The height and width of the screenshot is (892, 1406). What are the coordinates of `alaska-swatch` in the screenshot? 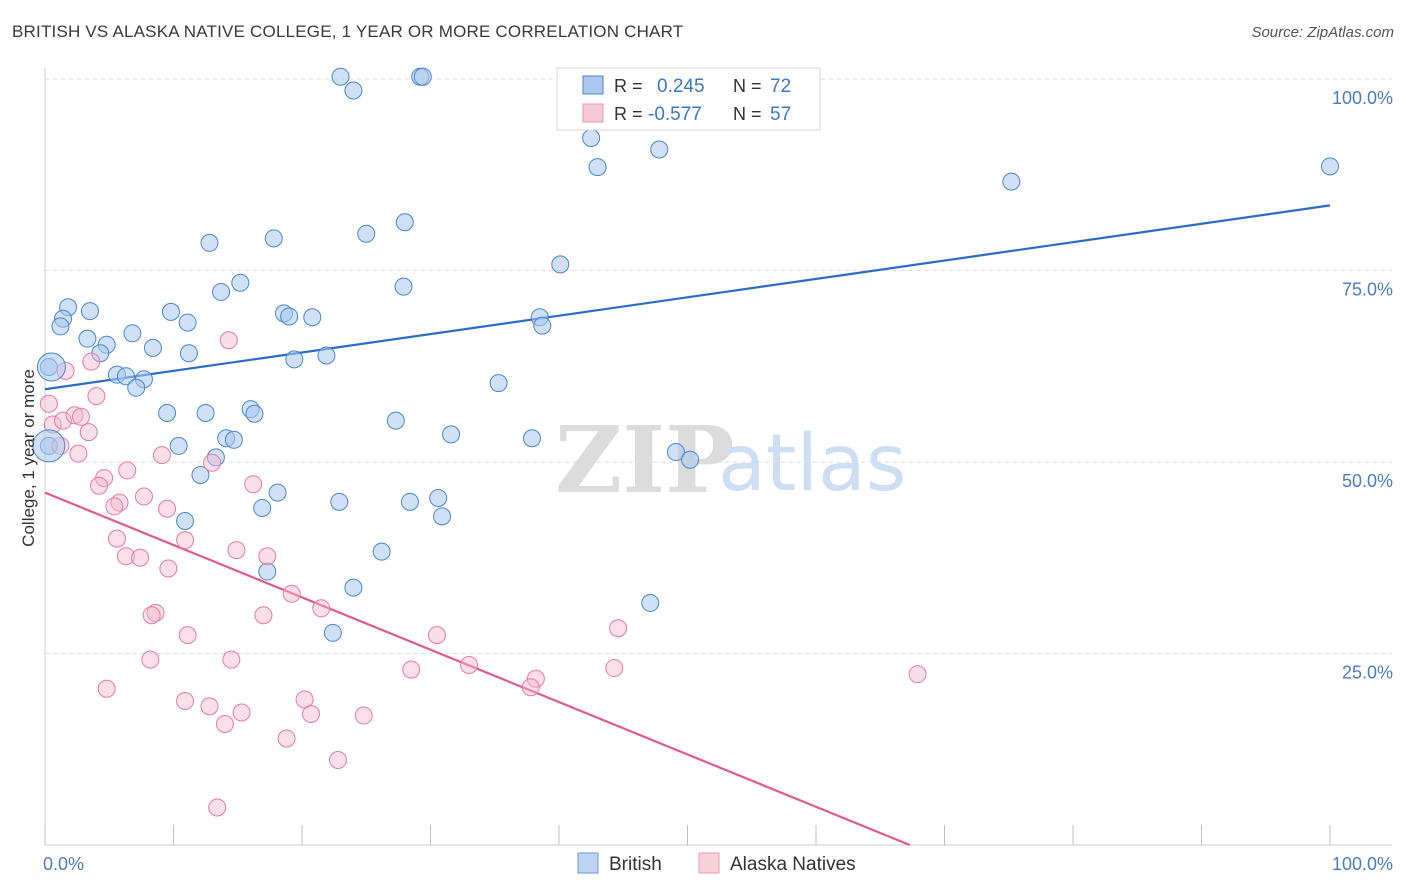 It's located at (593, 113).